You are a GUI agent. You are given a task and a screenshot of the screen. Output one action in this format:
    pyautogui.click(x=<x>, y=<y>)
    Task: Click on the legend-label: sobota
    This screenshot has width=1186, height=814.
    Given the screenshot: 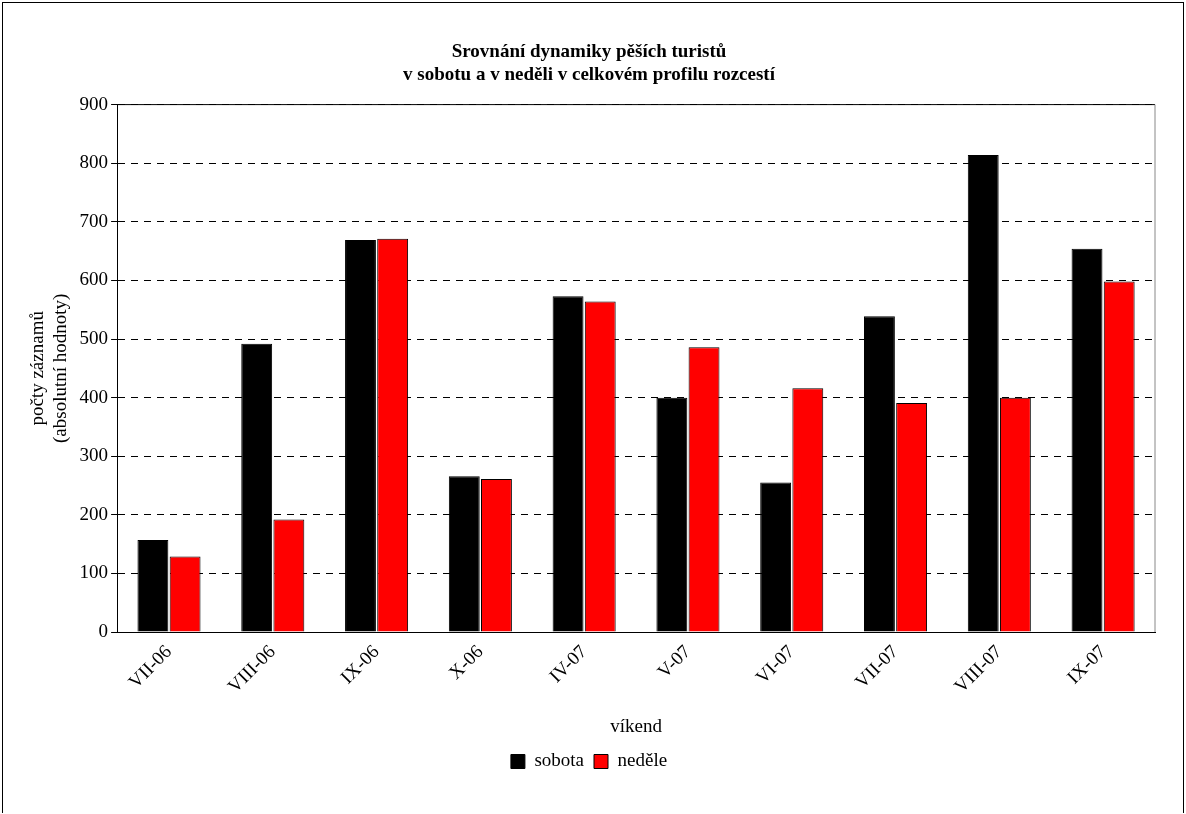 What is the action you would take?
    pyautogui.click(x=559, y=760)
    